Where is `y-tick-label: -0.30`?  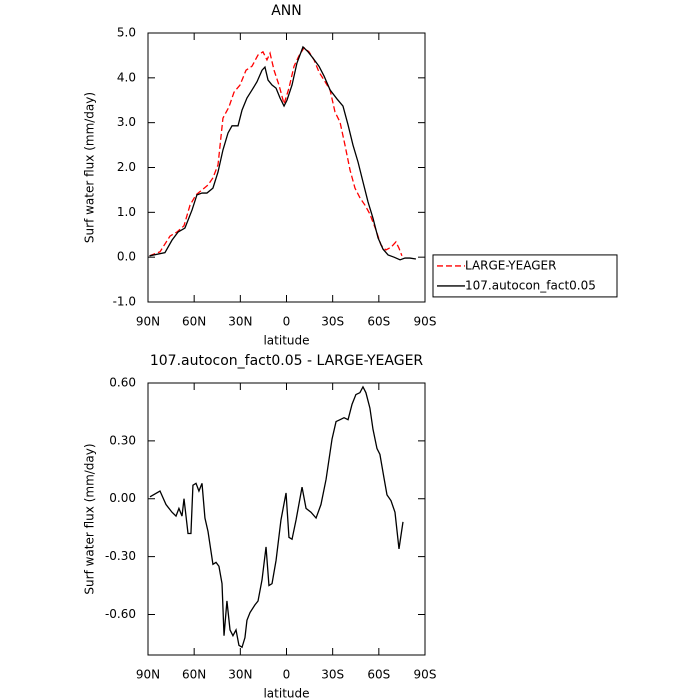 y-tick-label: -0.30 is located at coordinates (120, 556).